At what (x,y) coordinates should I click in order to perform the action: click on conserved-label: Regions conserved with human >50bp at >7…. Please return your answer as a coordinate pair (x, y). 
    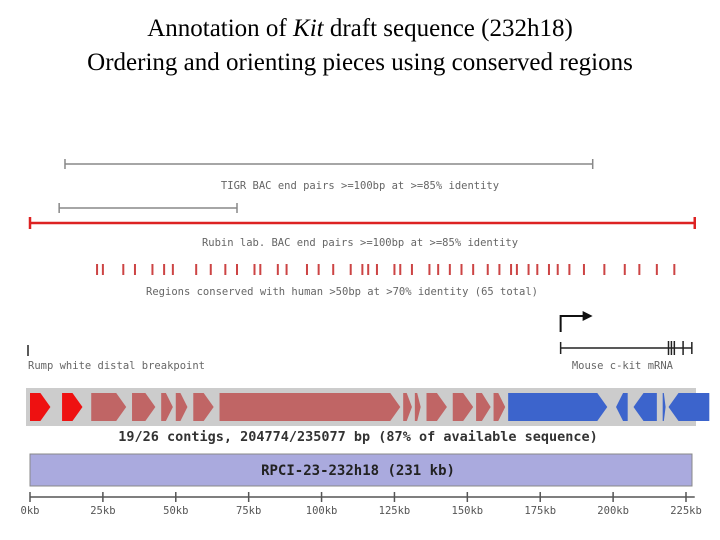
    Looking at the image, I should click on (342, 292).